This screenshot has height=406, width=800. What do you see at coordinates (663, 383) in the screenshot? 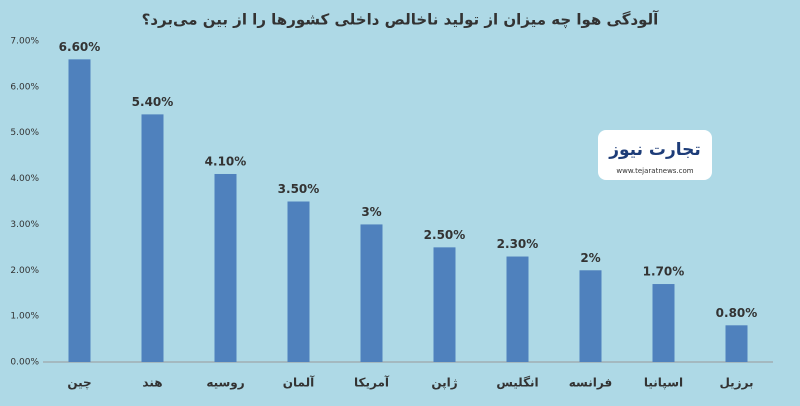
I see `x-tick-label: اسپانیا` at bounding box center [663, 383].